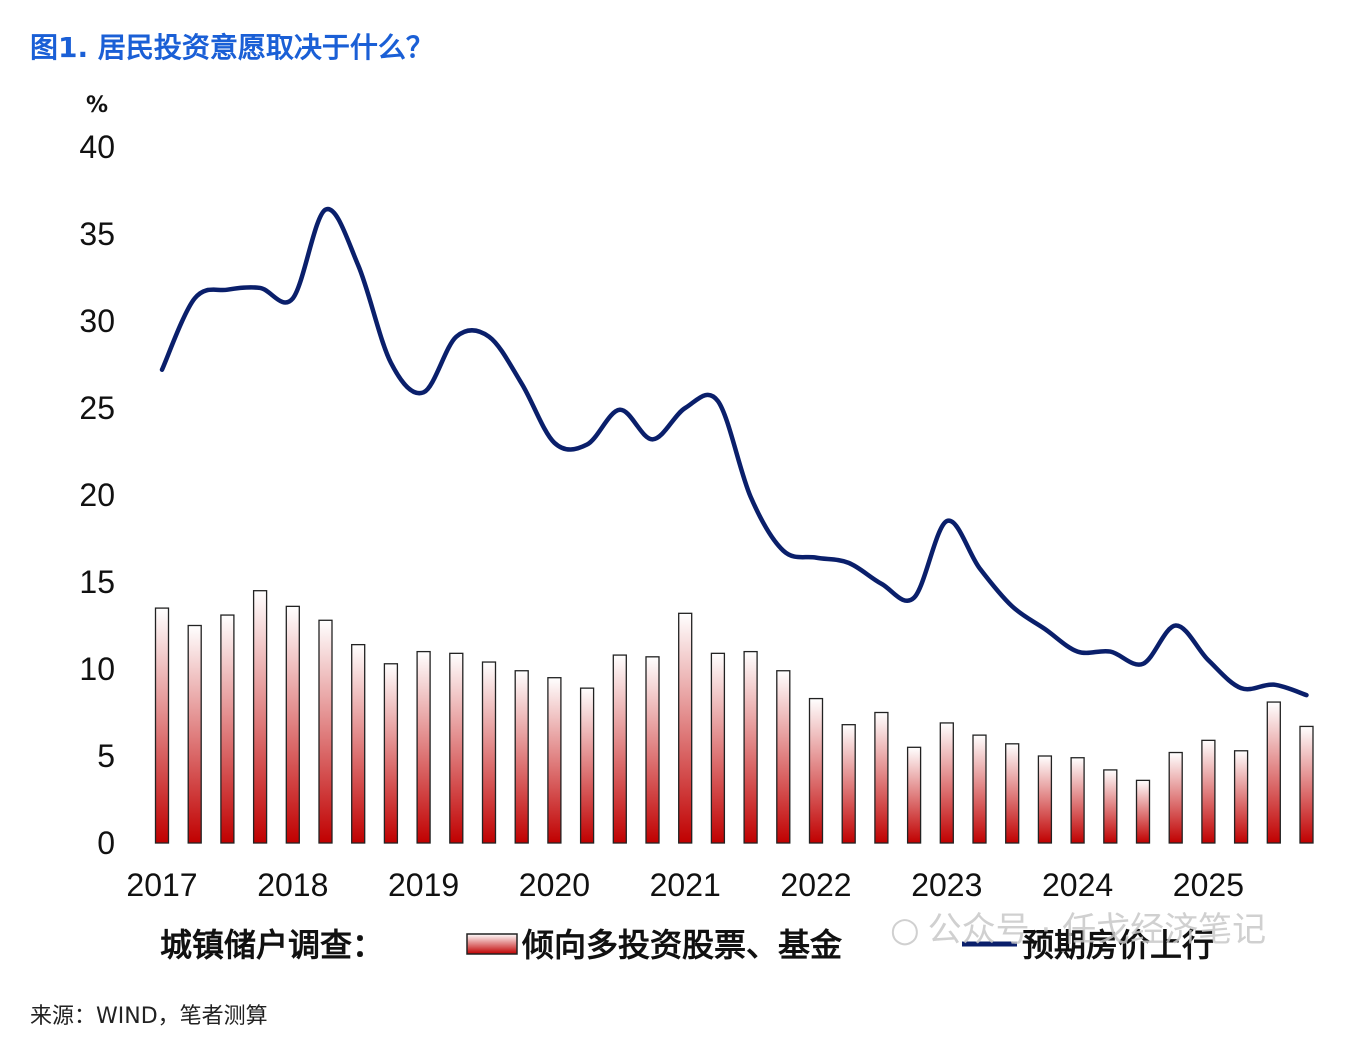 This screenshot has height=1056, width=1364. Describe the element at coordinates (106, 756) in the screenshot. I see `y-tick-label: 5` at that location.